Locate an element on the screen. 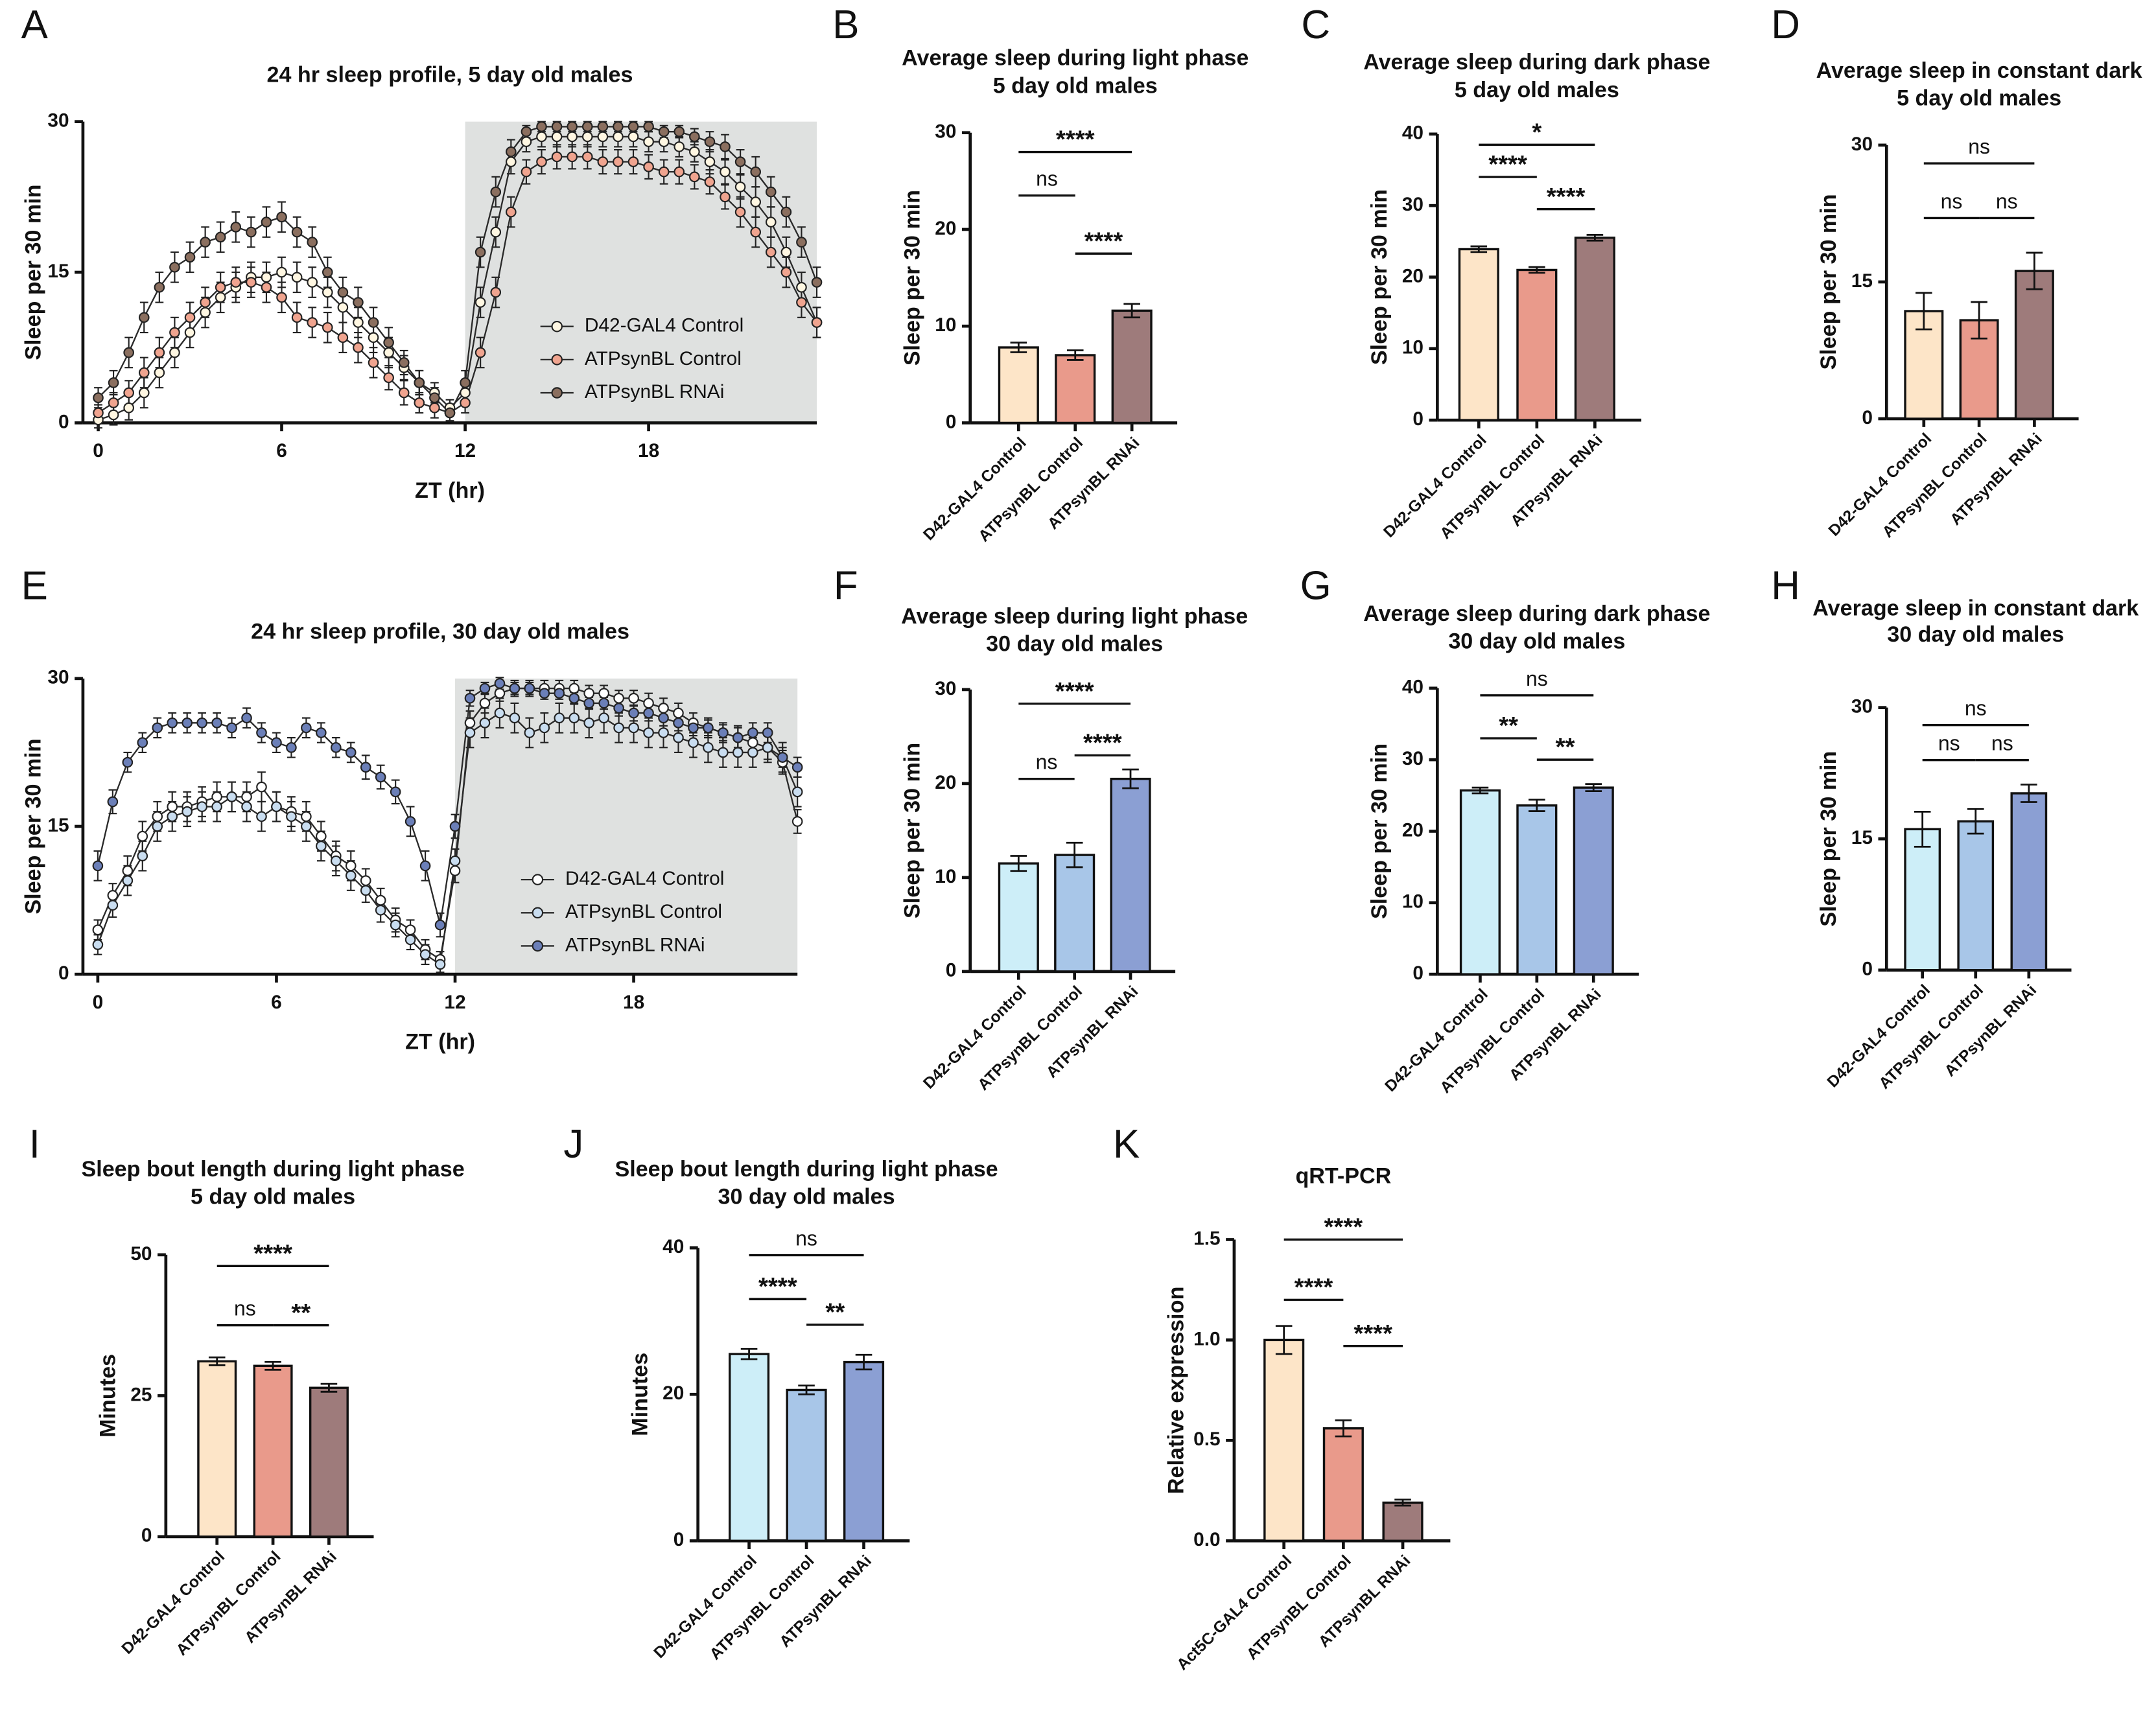 The width and height of the screenshot is (2156, 1726). panel-letter: F is located at coordinates (846, 586).